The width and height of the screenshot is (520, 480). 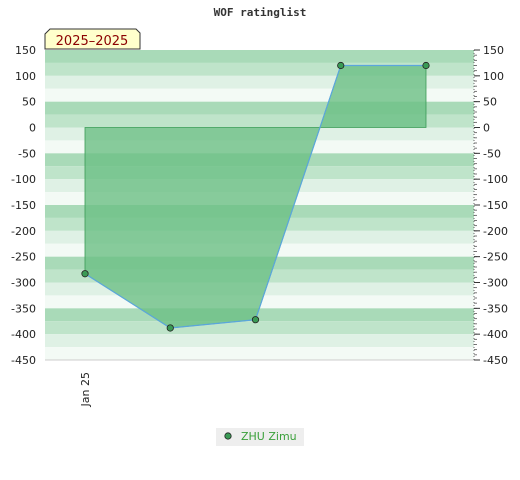 What do you see at coordinates (29, 102) in the screenshot?
I see `y-tick-label-left: 50` at bounding box center [29, 102].